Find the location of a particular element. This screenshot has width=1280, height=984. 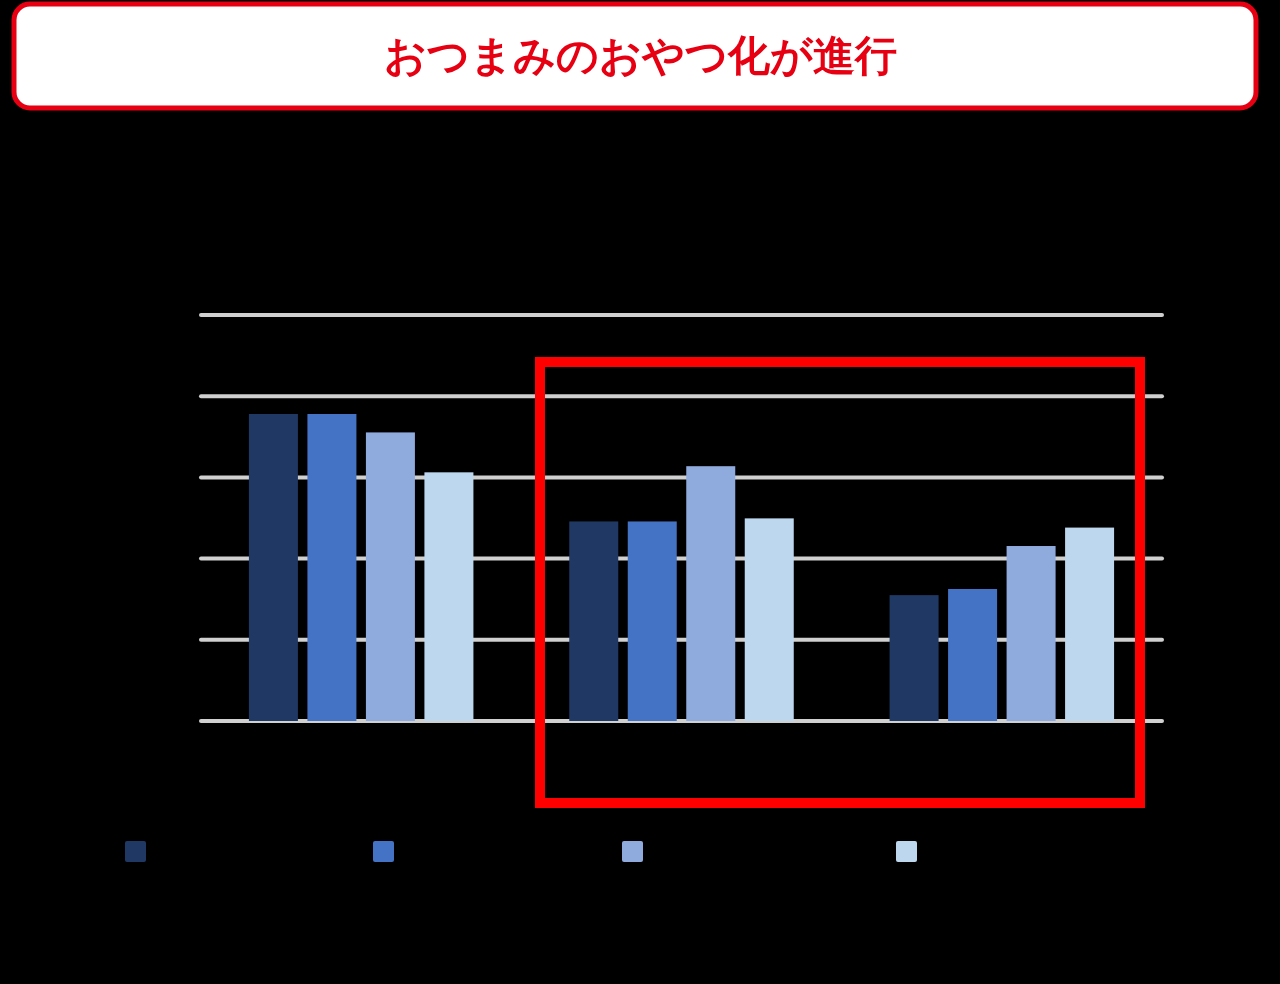

chart-title: おつまみのおやつ化が進行 is located at coordinates (640, 55).